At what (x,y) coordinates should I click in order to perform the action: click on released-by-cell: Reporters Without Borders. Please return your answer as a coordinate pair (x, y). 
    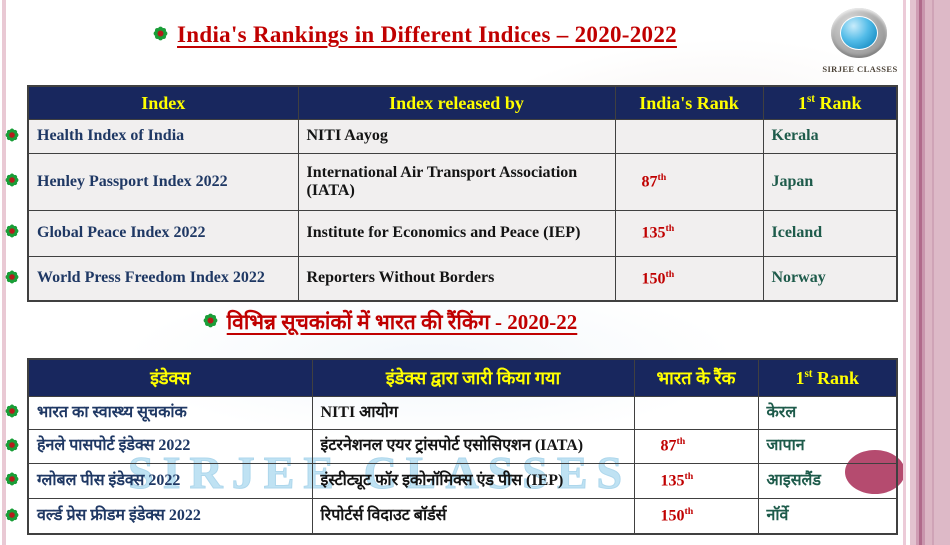
    Looking at the image, I should click on (456, 278).